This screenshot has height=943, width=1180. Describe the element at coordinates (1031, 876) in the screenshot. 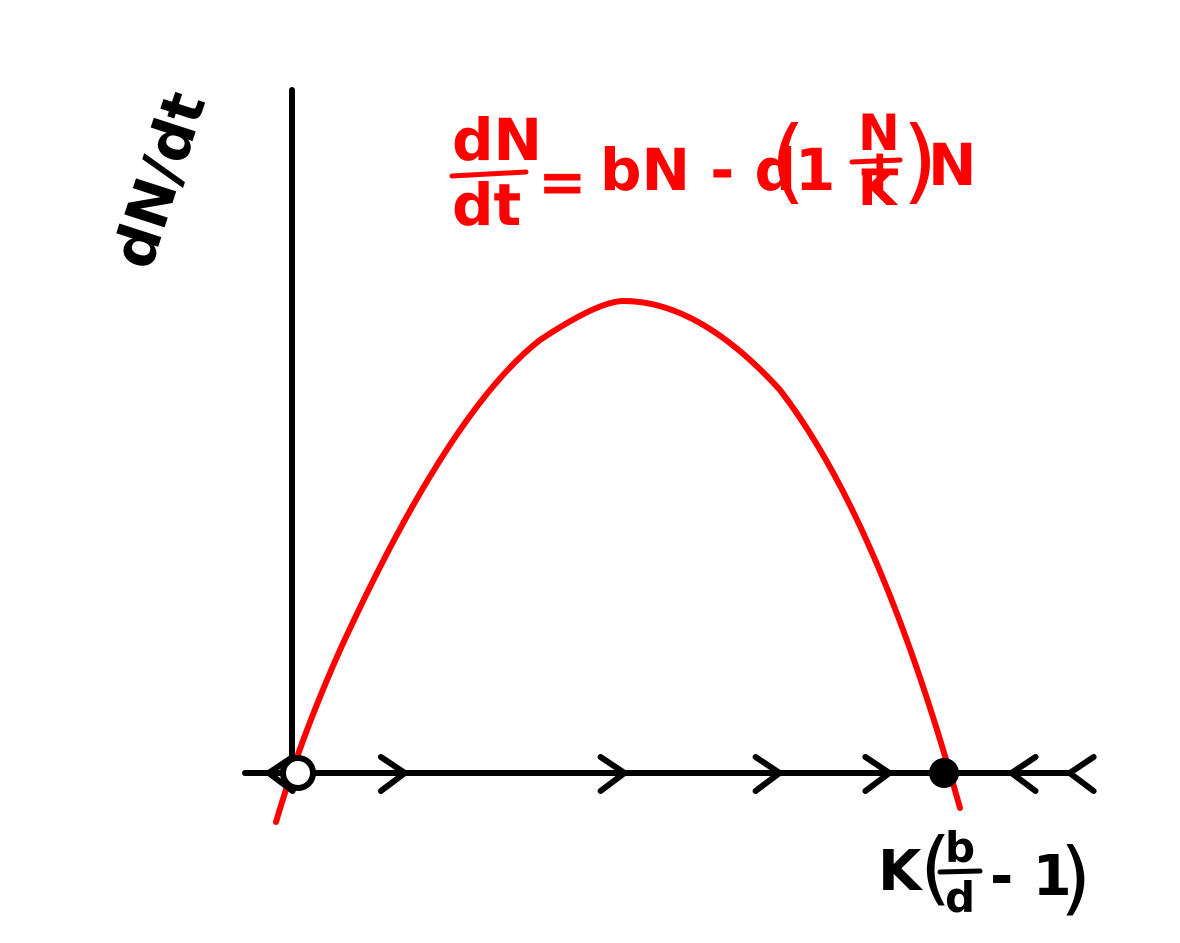

I see `equilibrium-label-minus-one: - 1` at that location.